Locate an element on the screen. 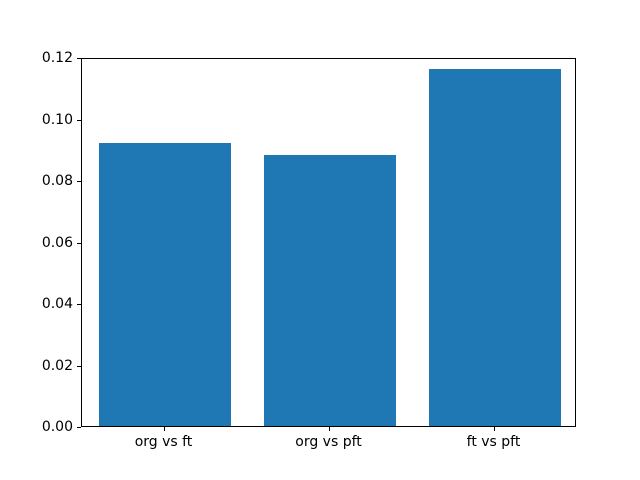 The image size is (640, 480). y-axis-tick-label: 0.02 is located at coordinates (57, 365).